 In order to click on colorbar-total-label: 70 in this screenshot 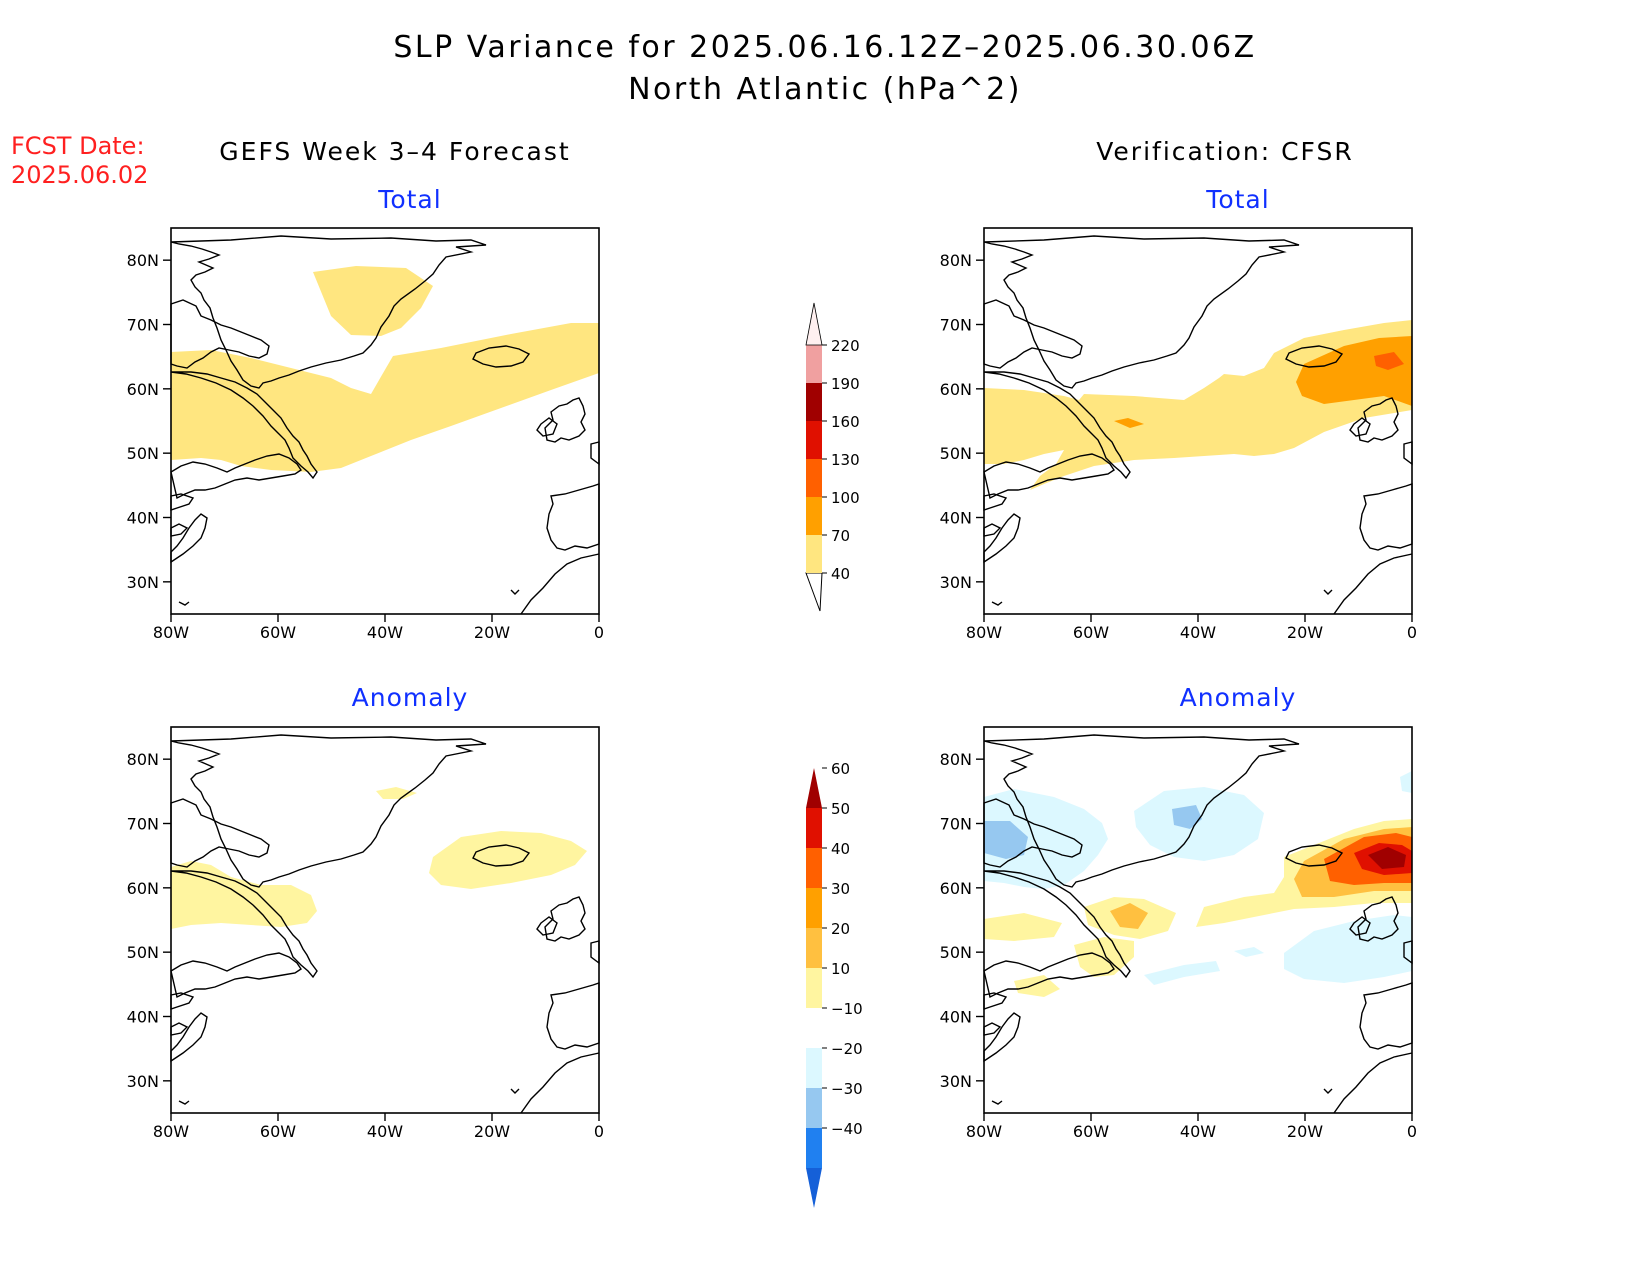, I will do `click(840, 536)`.